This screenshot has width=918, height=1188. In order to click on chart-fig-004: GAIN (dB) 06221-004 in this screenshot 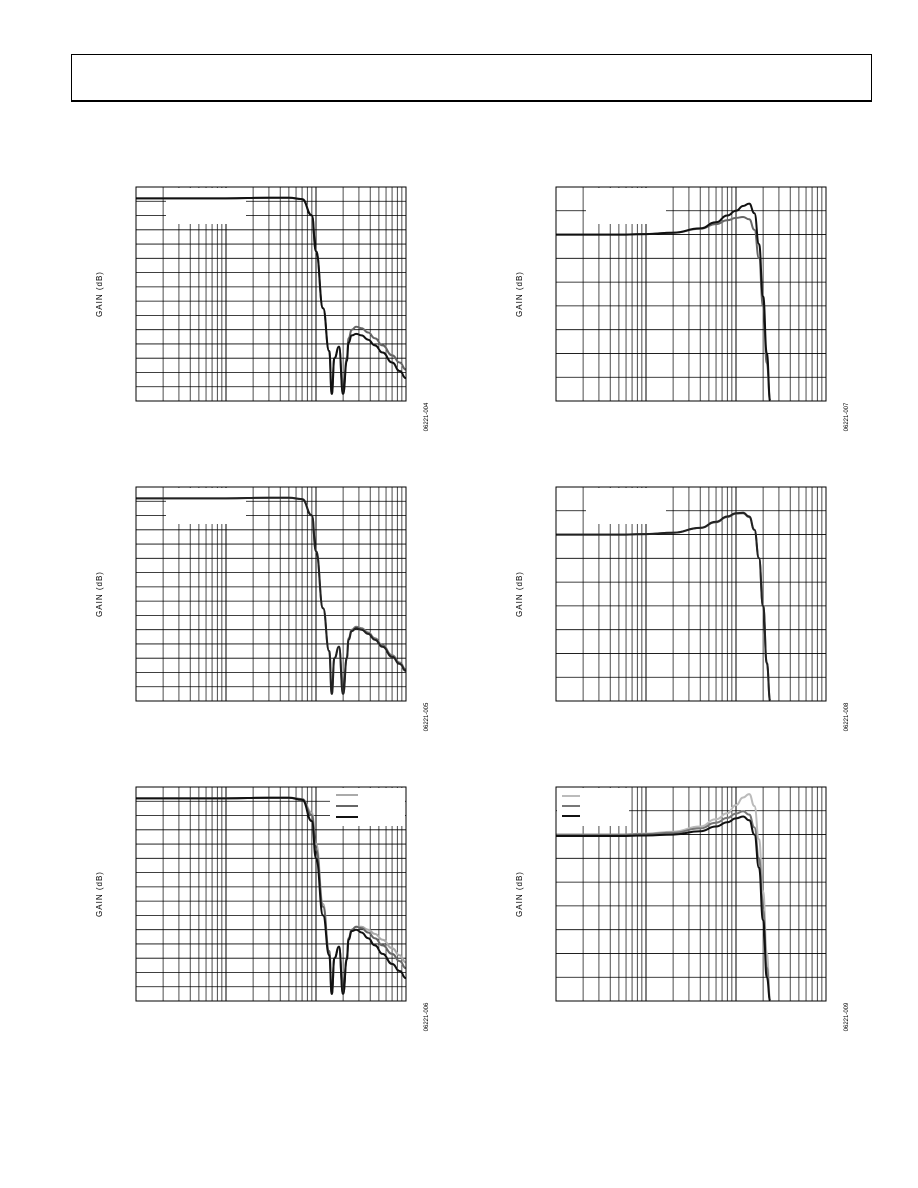, I will do `click(262, 308)`.